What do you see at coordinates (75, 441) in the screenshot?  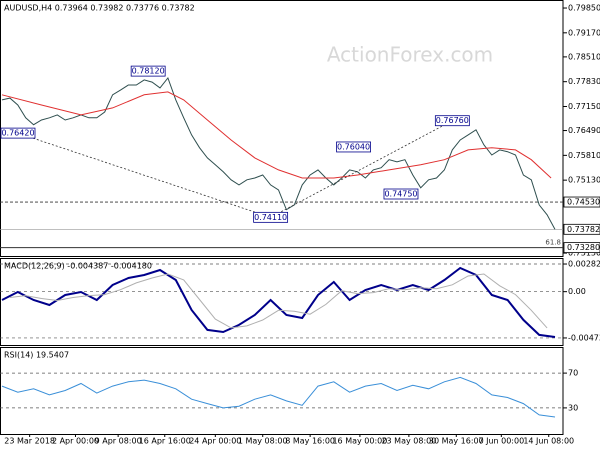 I see `x-tick-label: 2 Apr 00:00` at bounding box center [75, 441].